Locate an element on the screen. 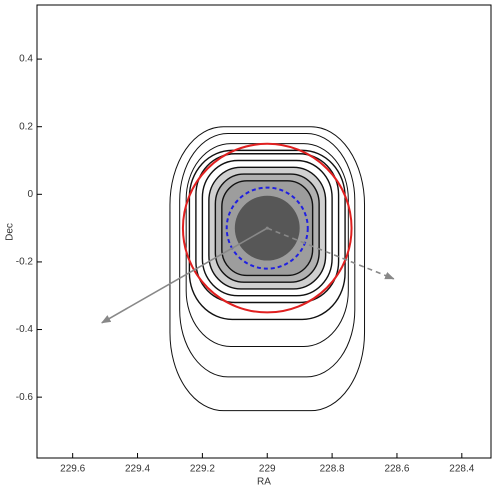 The width and height of the screenshot is (496, 491). x-tick-label: 229.2 is located at coordinates (202, 469).